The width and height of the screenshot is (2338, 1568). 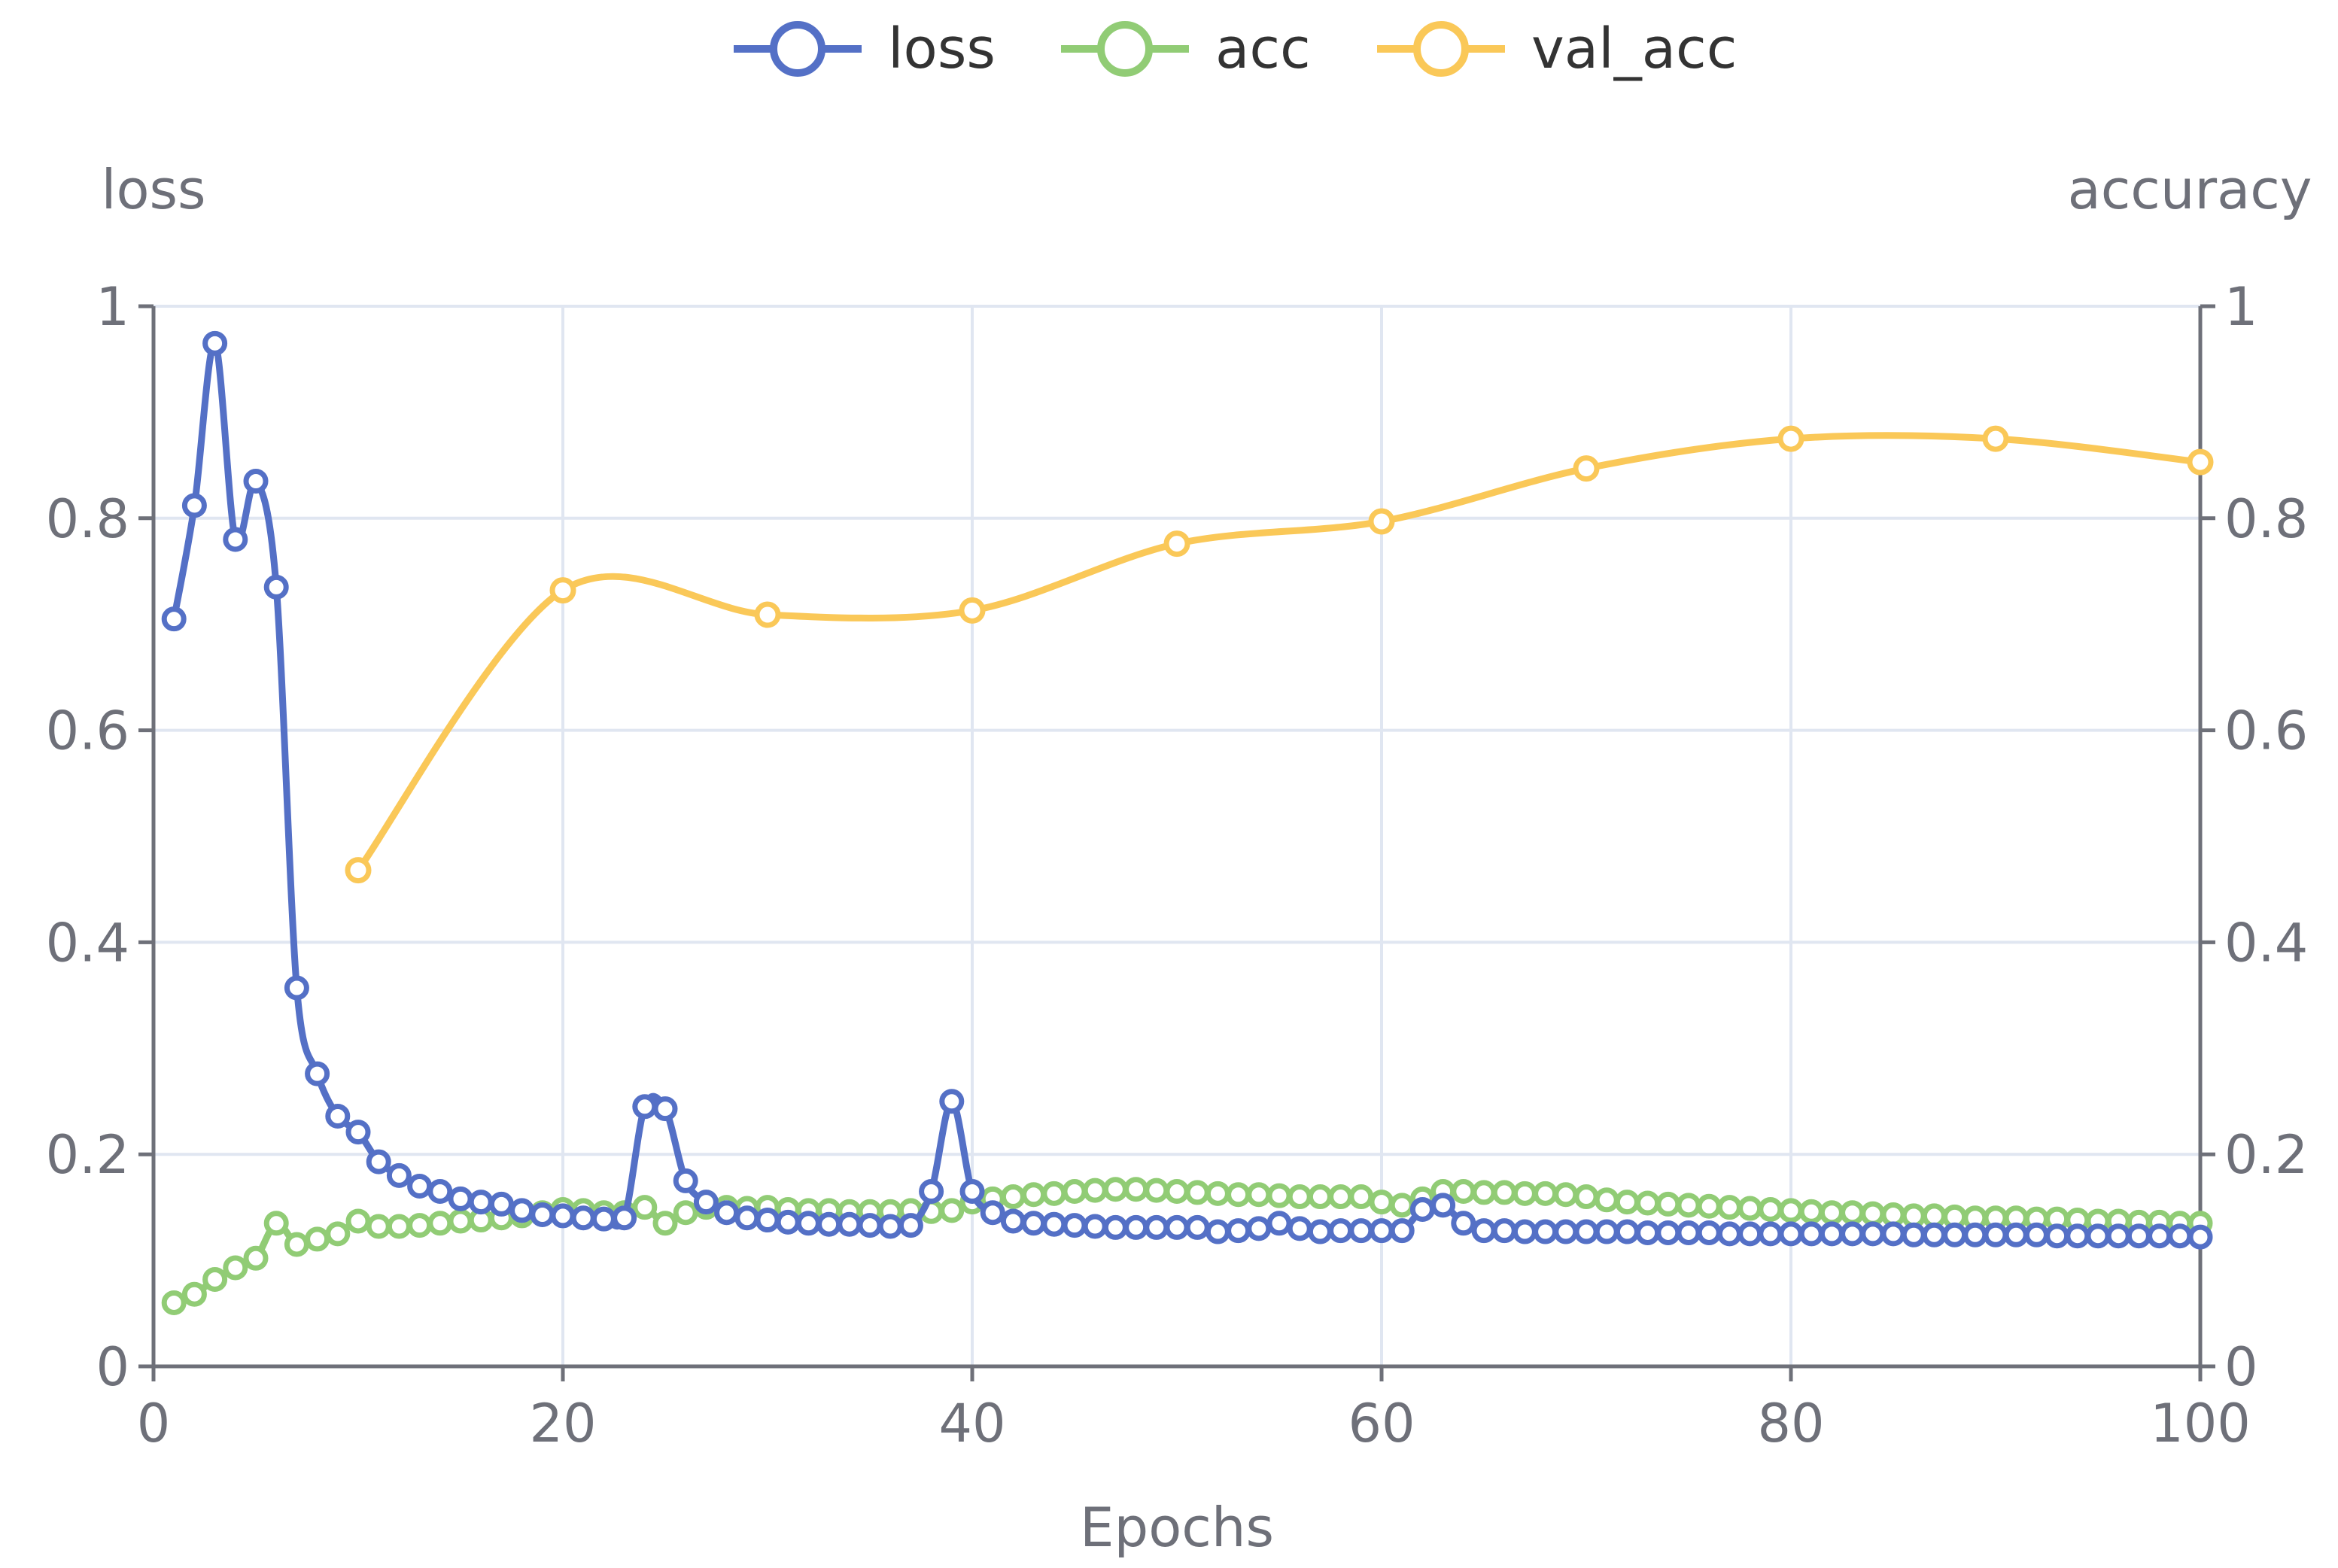 I want to click on legend-item-acc: acc, so click(x=1186, y=49).